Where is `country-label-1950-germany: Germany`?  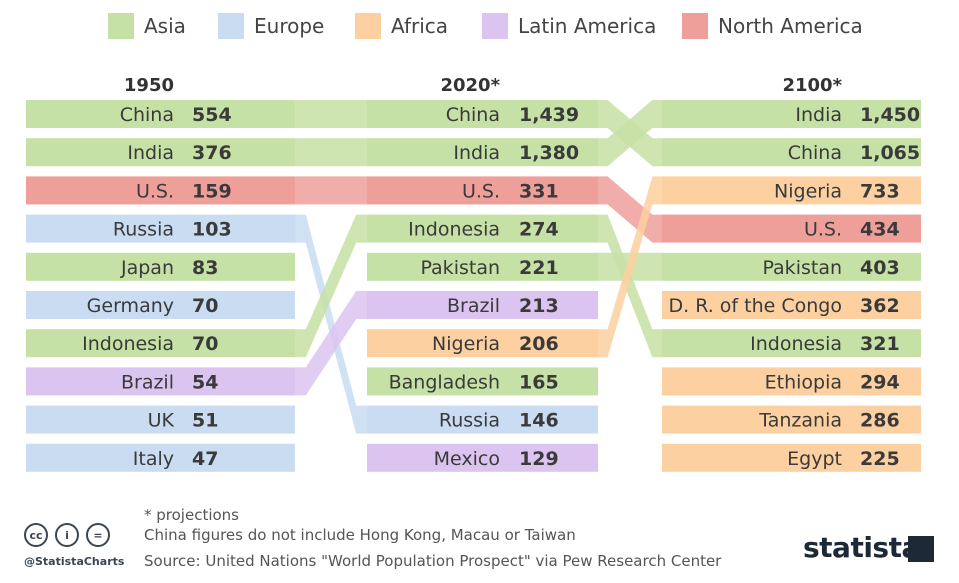 country-label-1950-germany: Germany is located at coordinates (130, 306).